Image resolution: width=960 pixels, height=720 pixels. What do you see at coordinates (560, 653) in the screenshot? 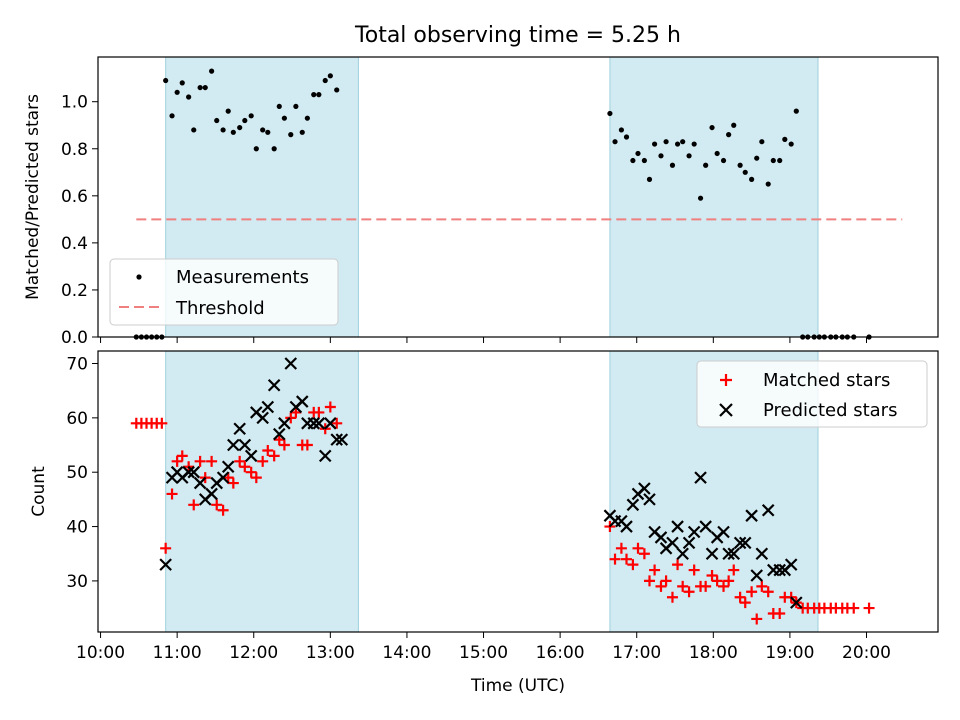
I see `x-tick-label: 16:00` at bounding box center [560, 653].